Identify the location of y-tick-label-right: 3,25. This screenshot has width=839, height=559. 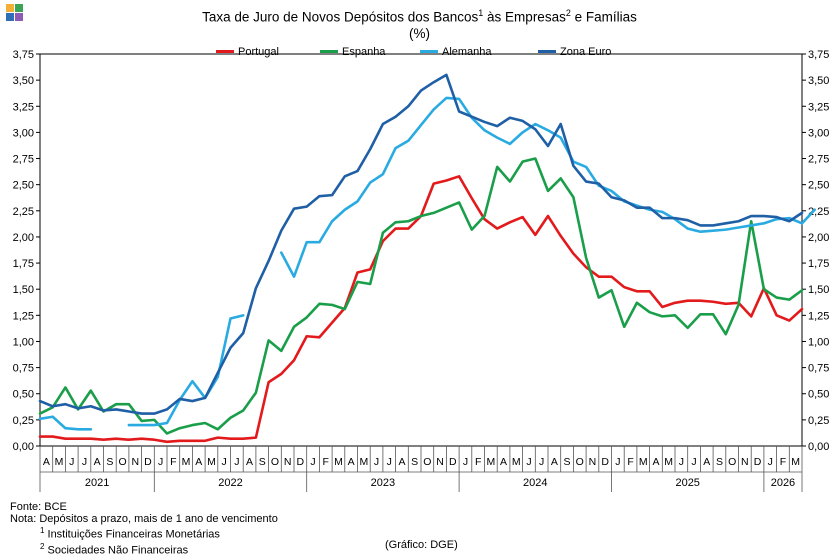
(818, 107).